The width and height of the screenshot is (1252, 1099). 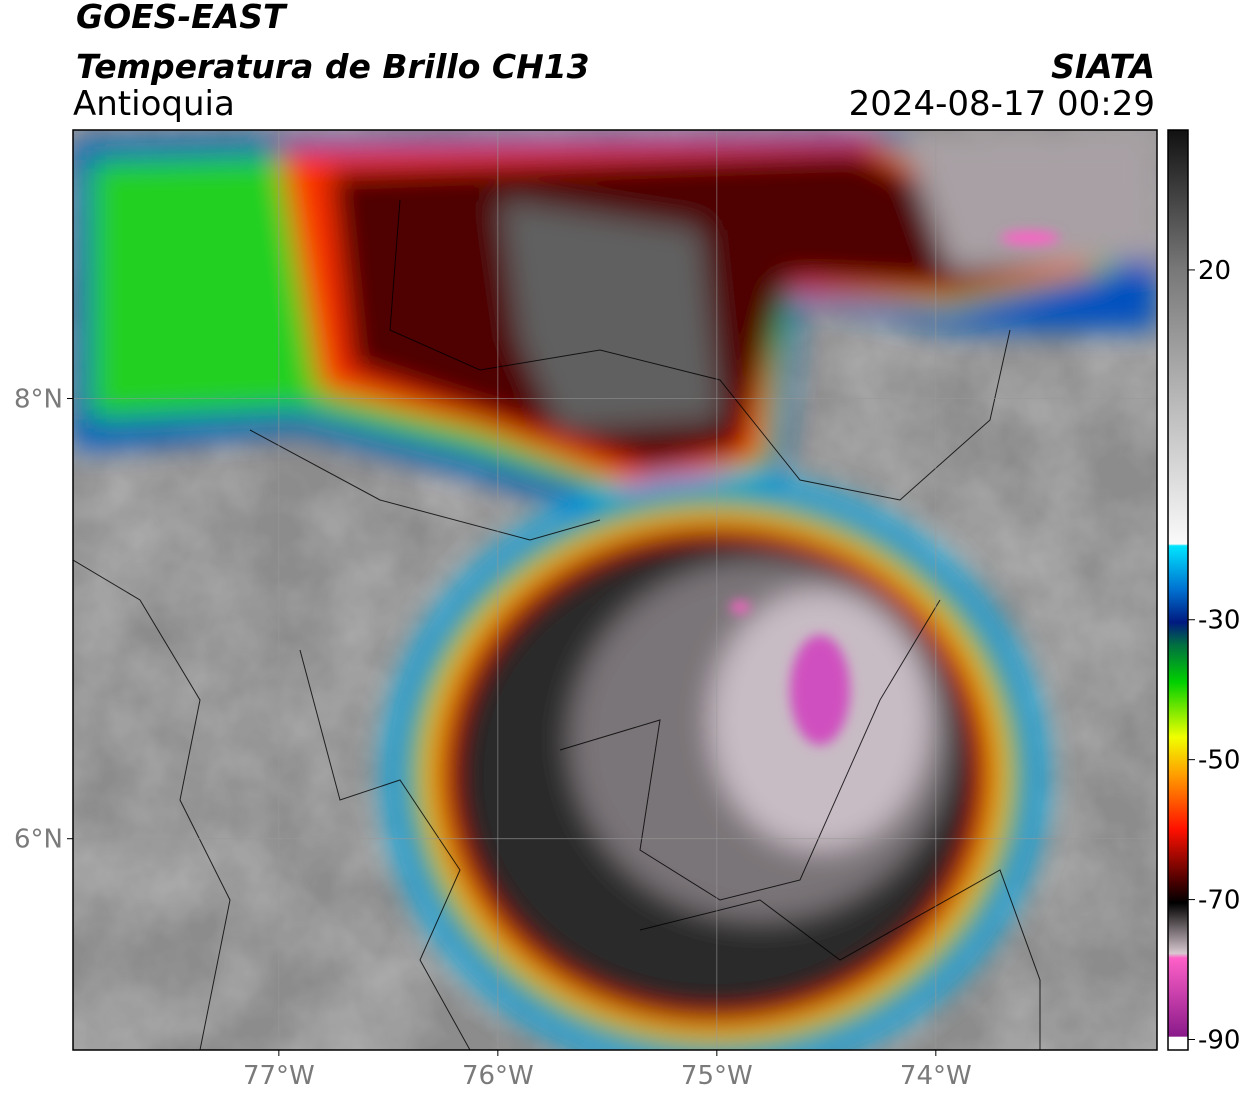 I want to click on colorbar-tick-label: -50, so click(x=1219, y=761).